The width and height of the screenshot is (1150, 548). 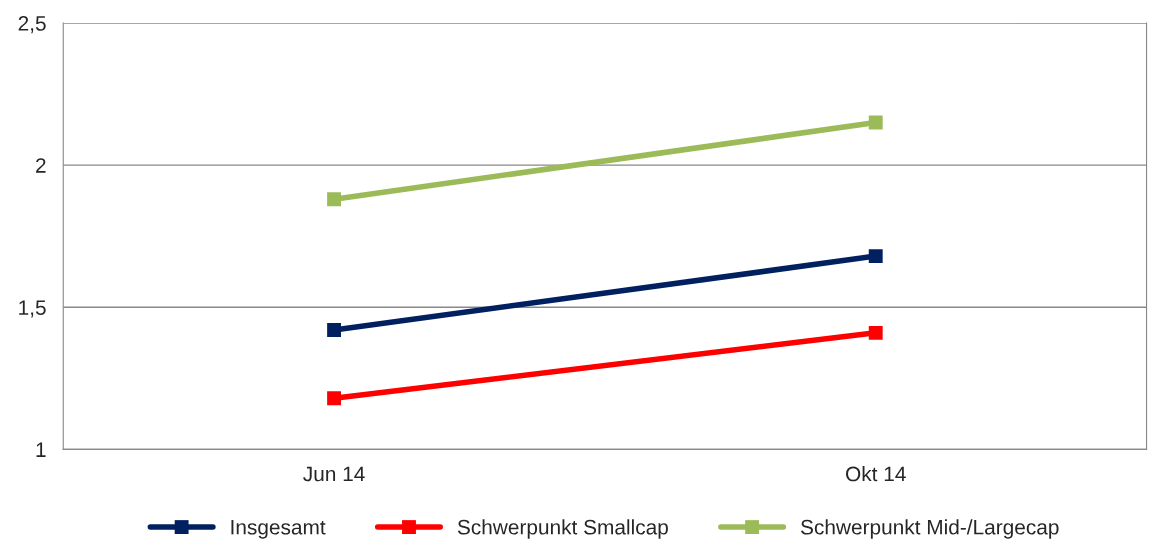 I want to click on y-tick-label: 1,5, so click(x=32, y=309).